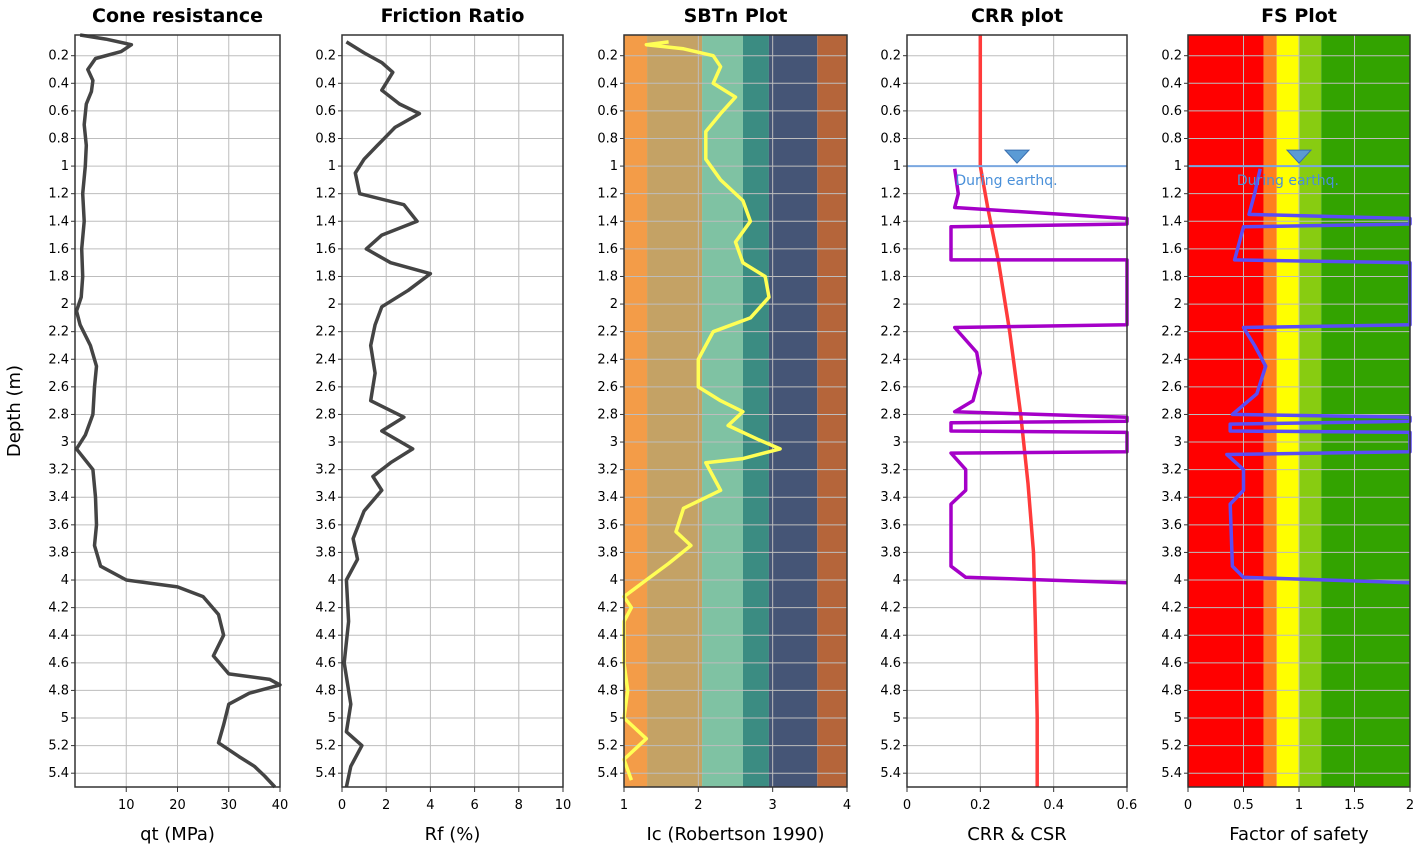 This screenshot has width=1428, height=852. I want to click on x-tick-label: 30, so click(228, 805).